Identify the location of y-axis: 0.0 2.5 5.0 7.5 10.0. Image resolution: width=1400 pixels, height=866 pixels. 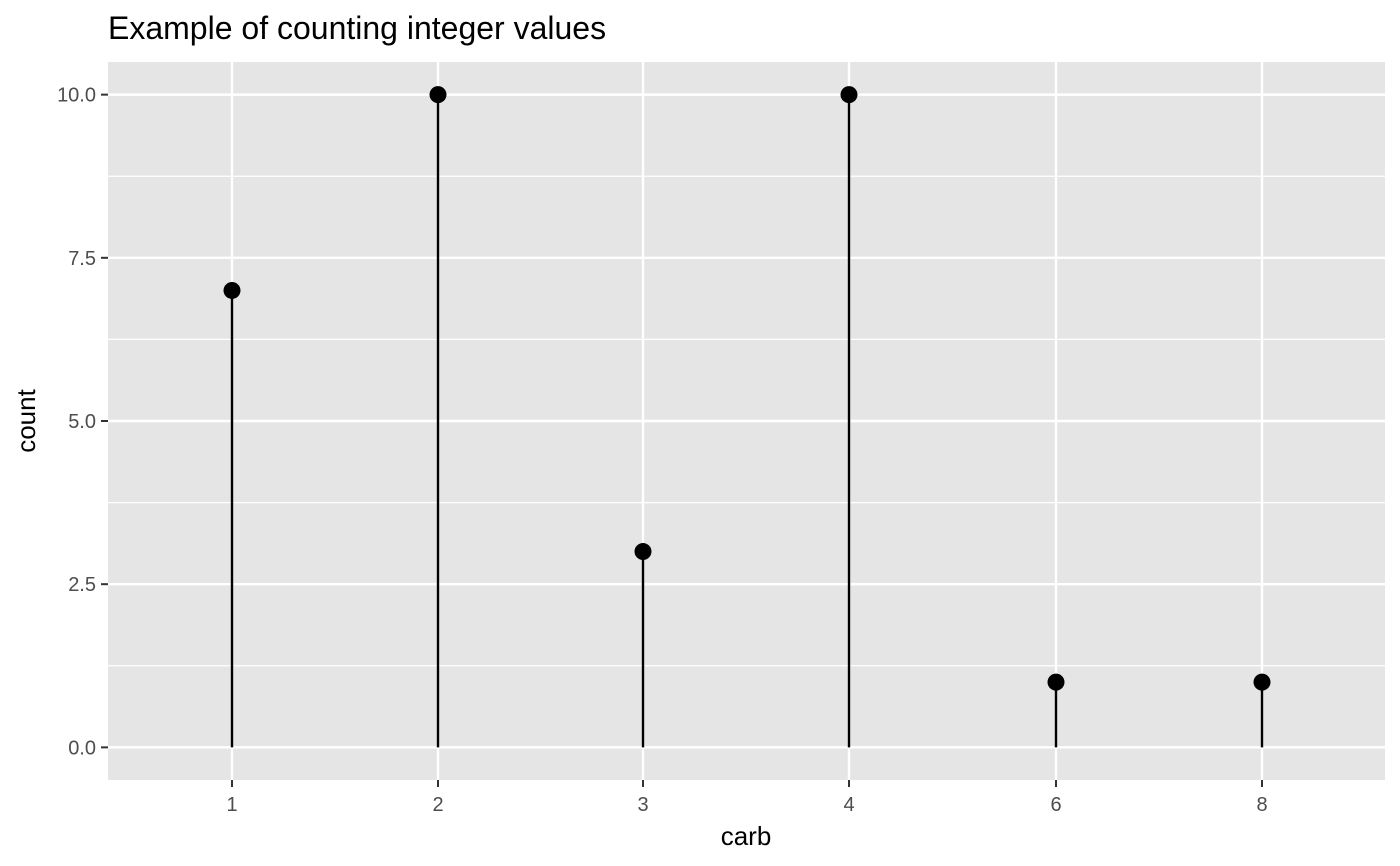
(82, 422).